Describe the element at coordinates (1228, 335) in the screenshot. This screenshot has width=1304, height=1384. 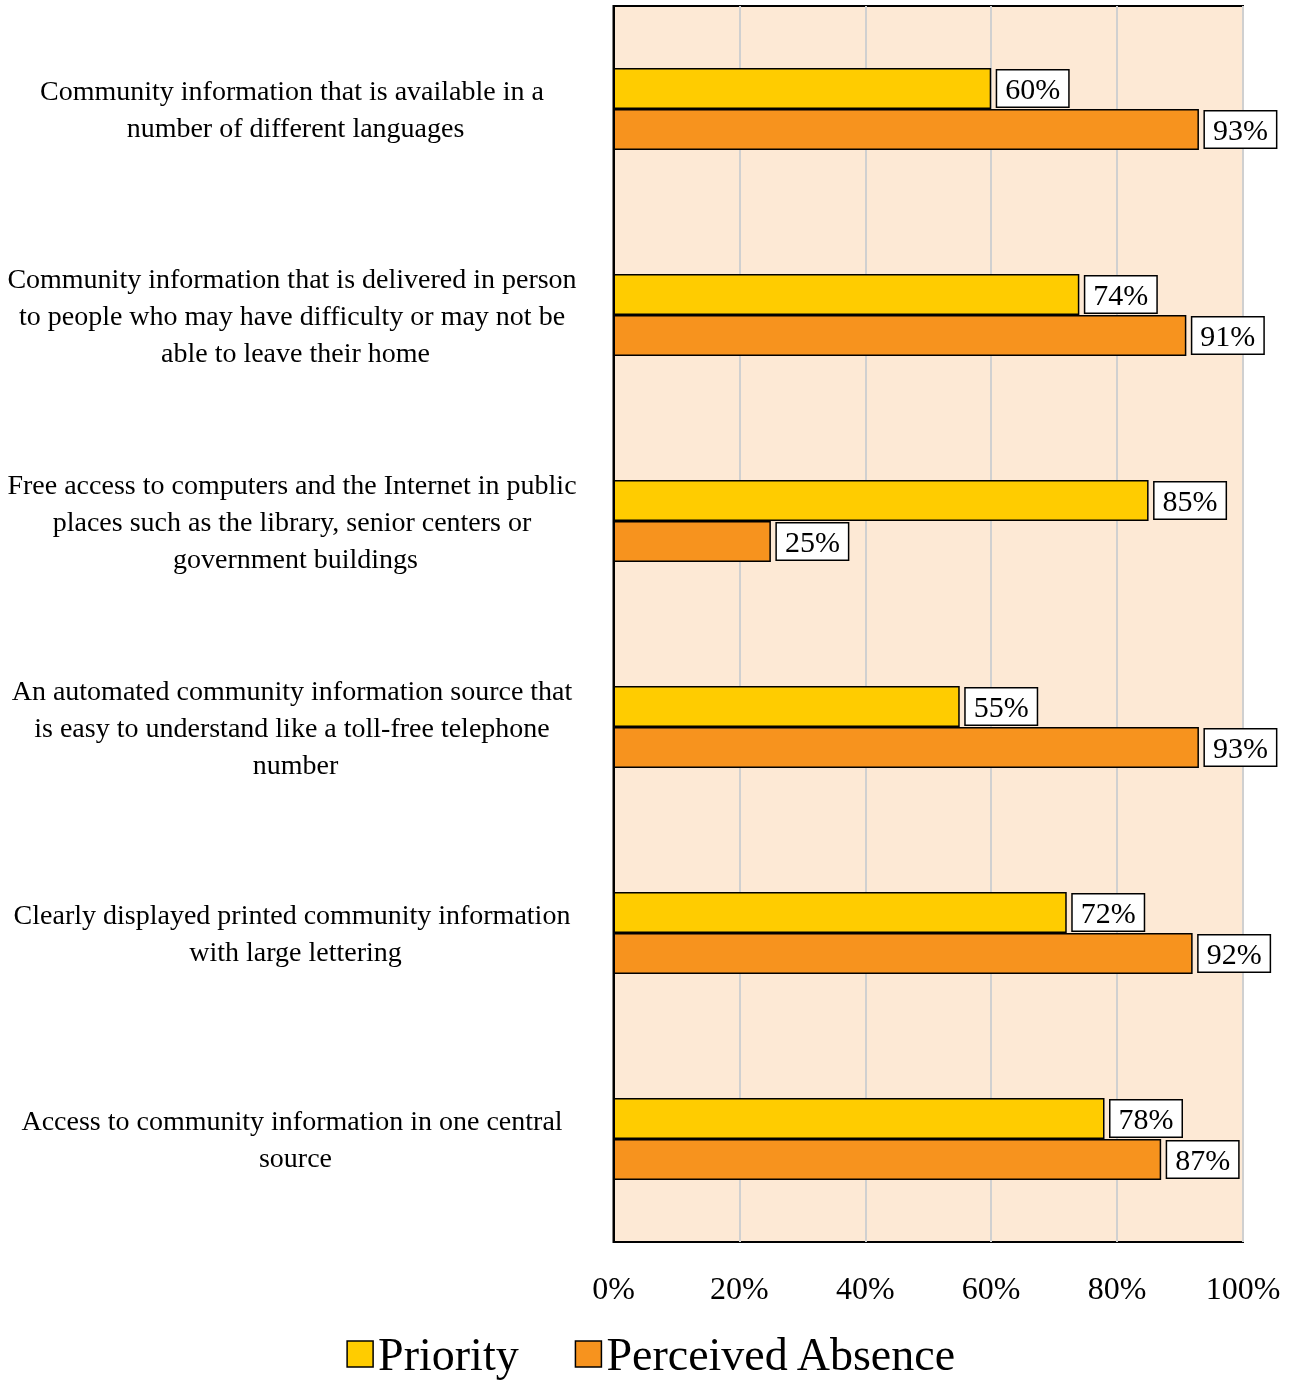
I see `data-label: 91%` at that location.